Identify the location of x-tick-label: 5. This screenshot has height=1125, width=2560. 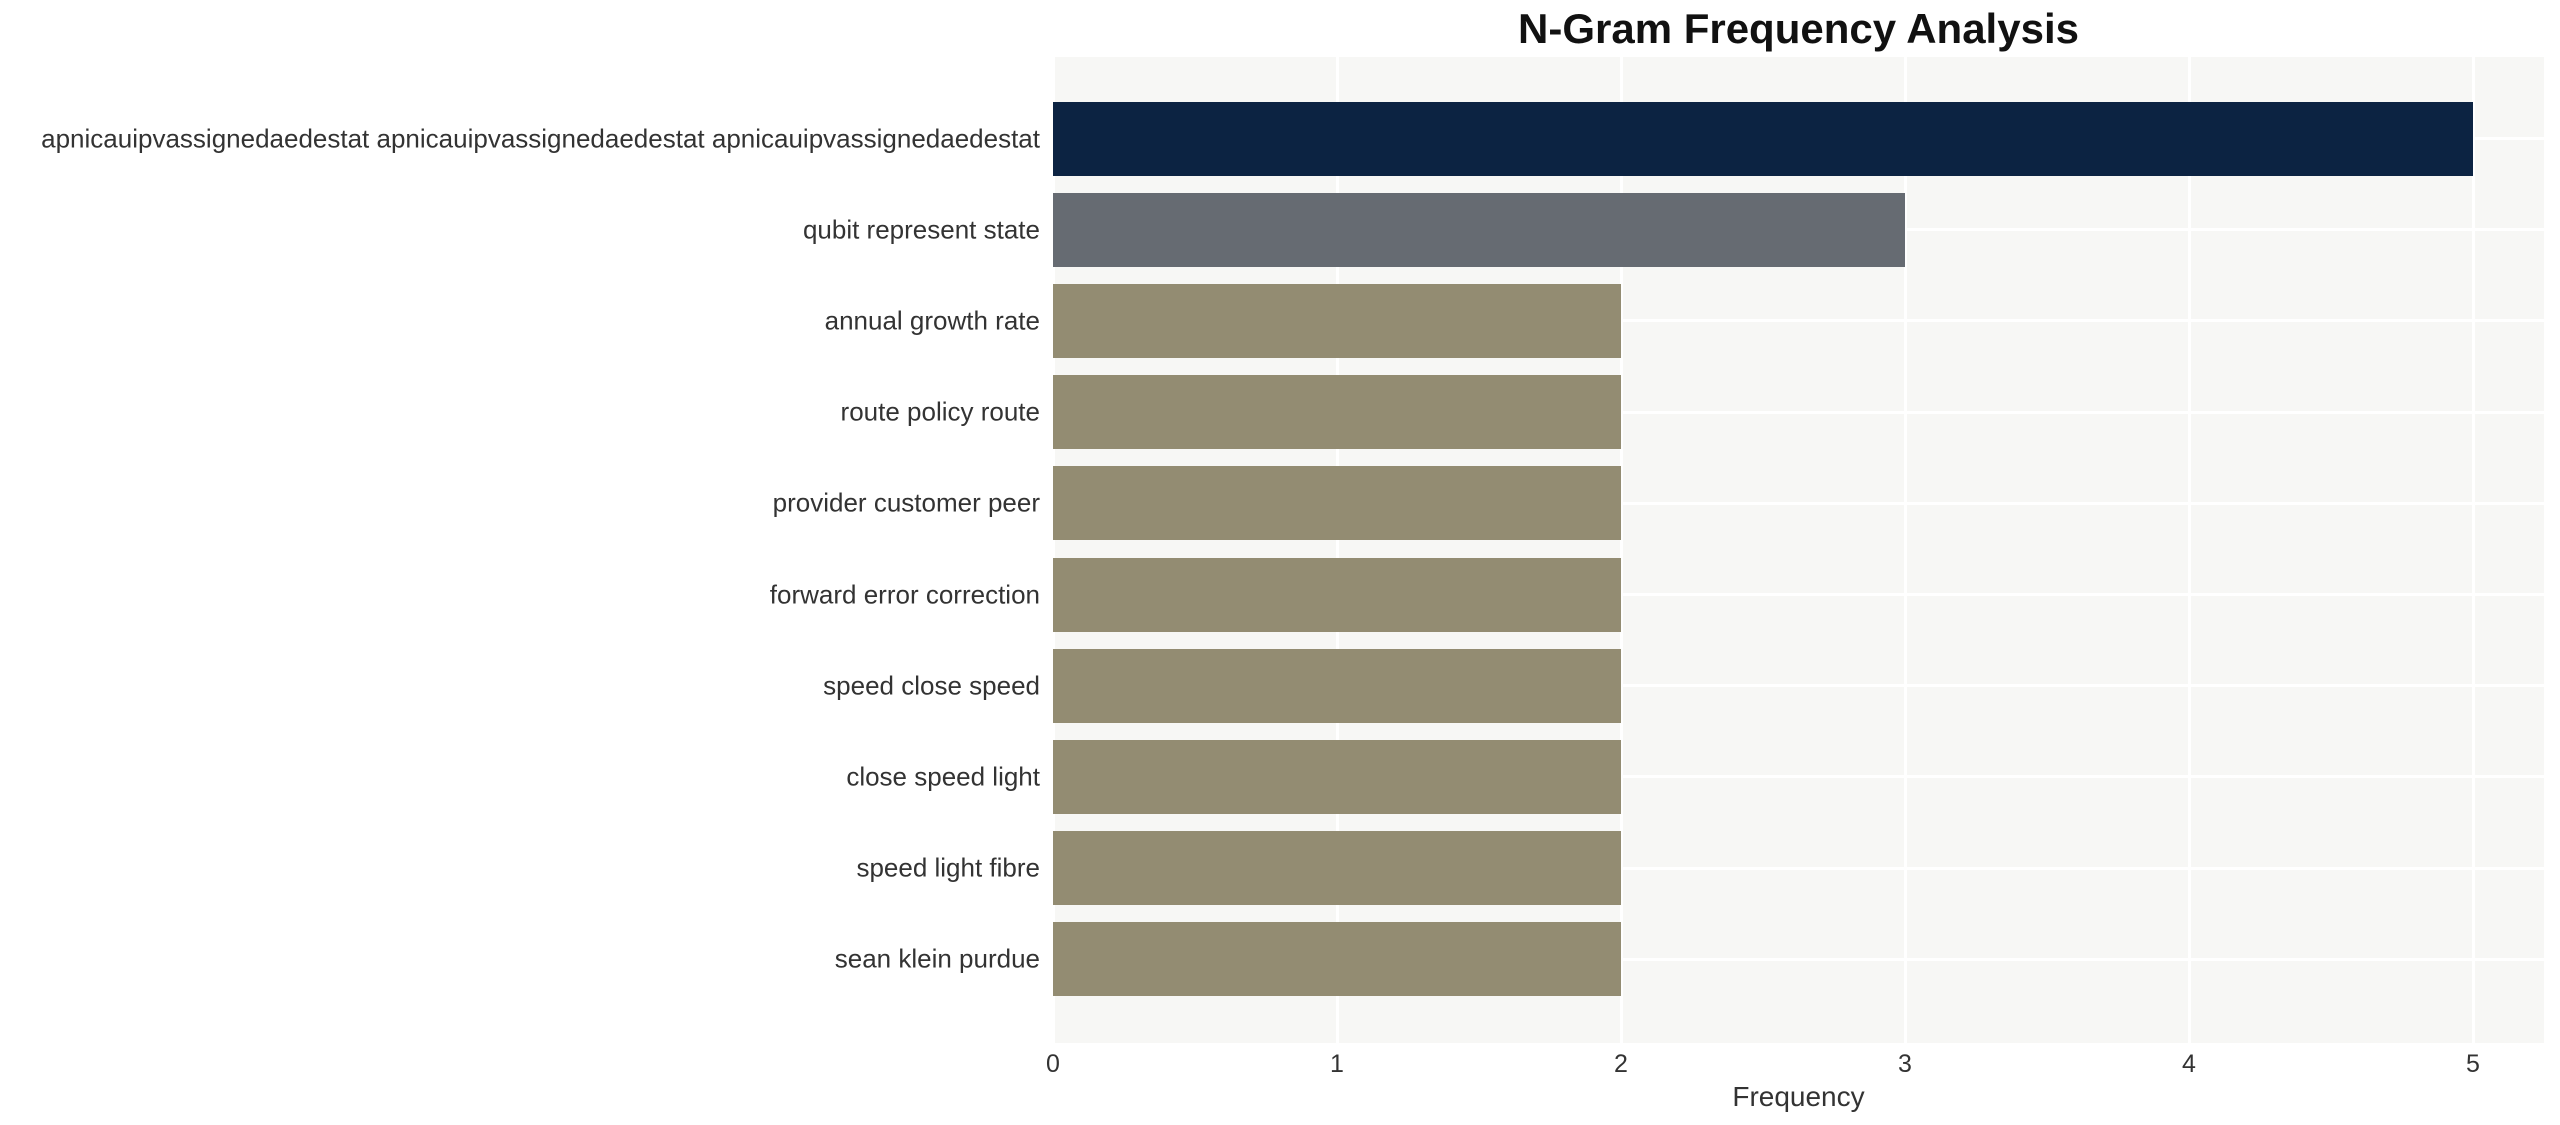
(2473, 1064).